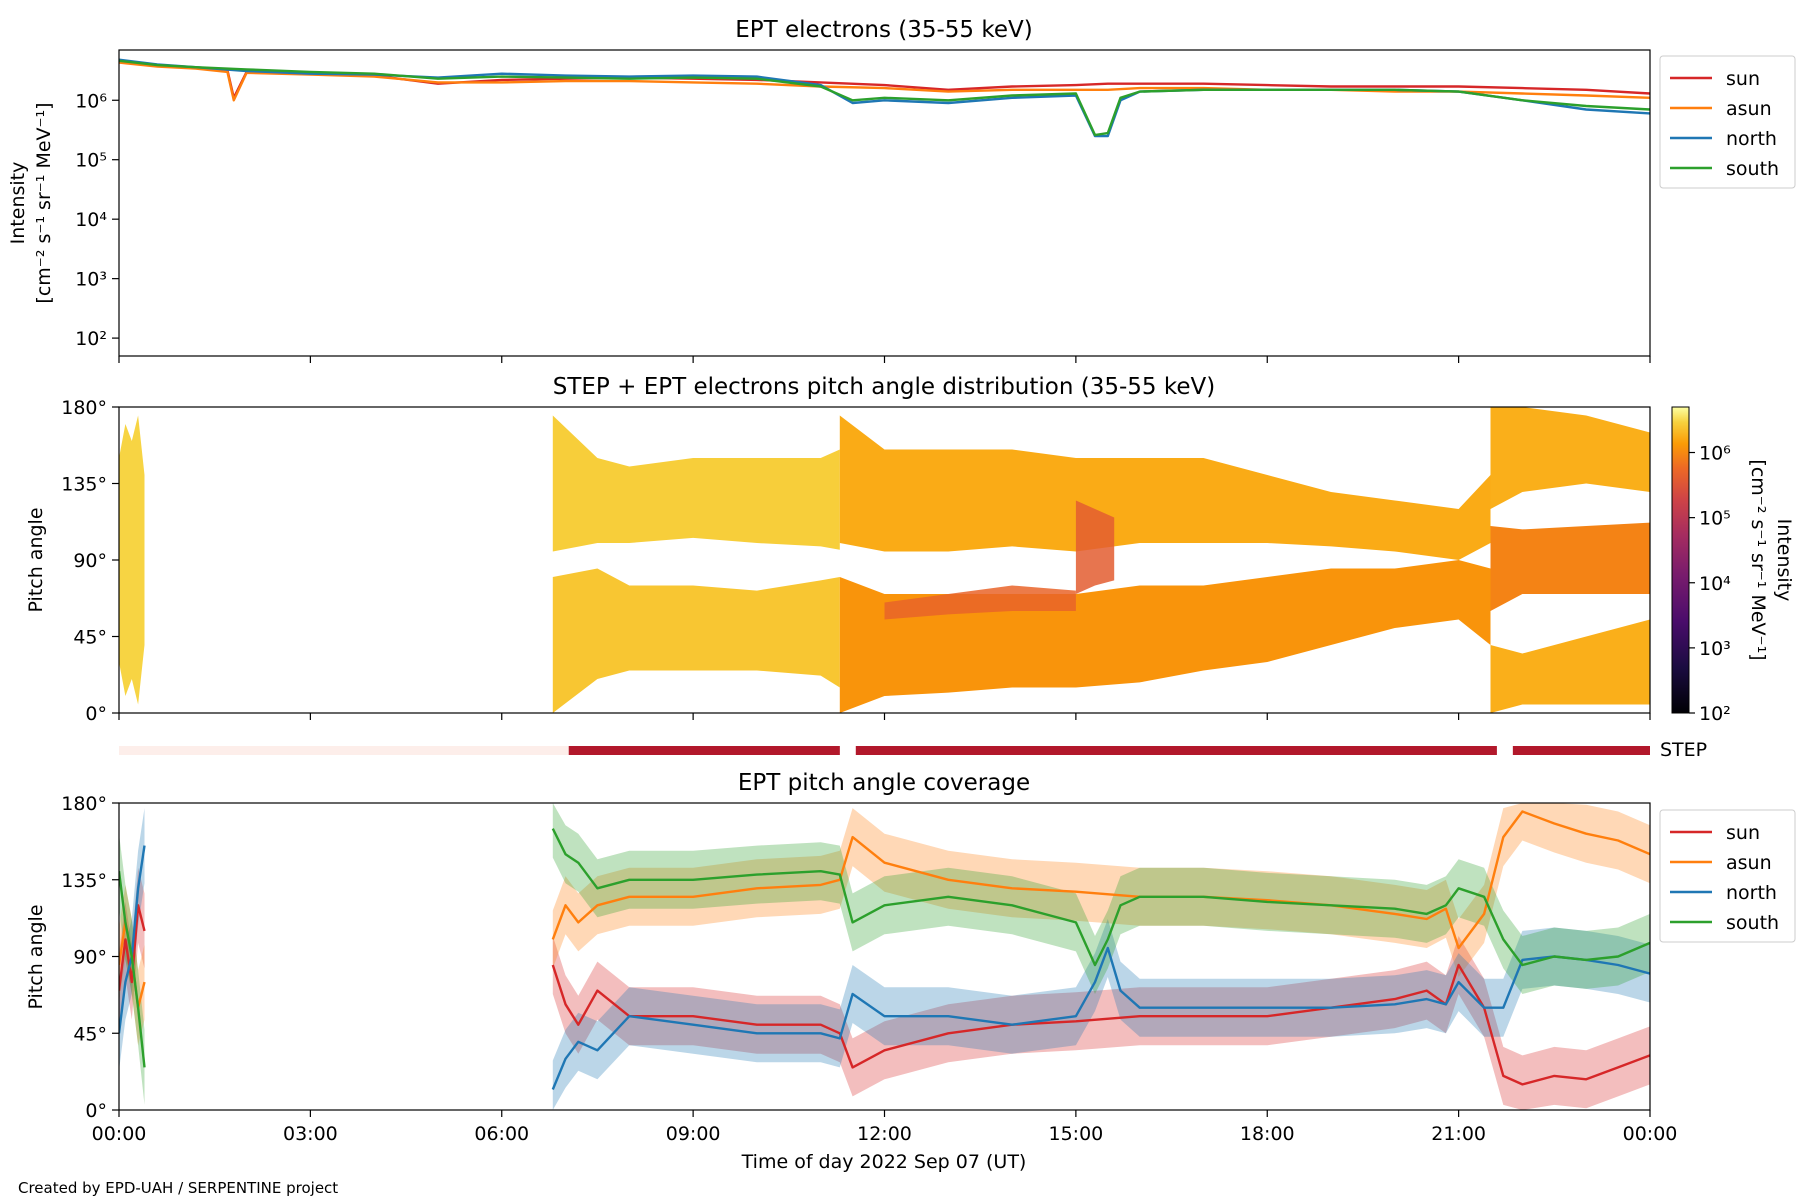 This screenshot has width=1800, height=1200. I want to click on panel3-legend: sun asun north south, so click(1727, 876).